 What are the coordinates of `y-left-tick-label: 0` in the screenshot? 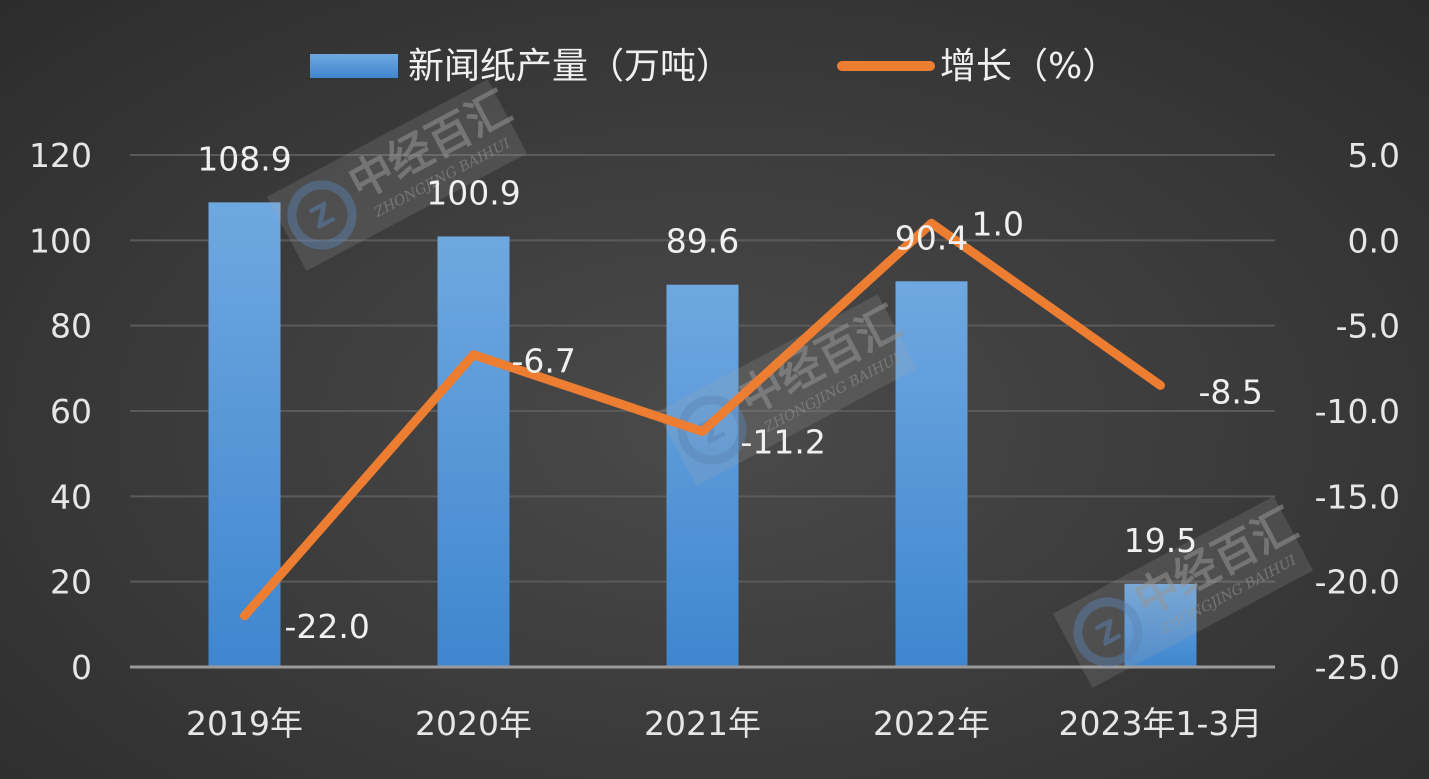 It's located at (81, 667).